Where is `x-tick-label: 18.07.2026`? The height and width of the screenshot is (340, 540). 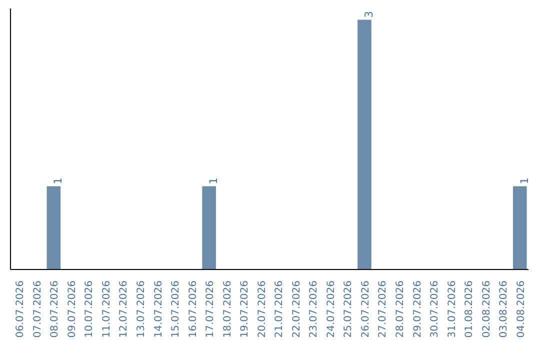 x-tick-label: 18.07.2026 is located at coordinates (228, 309).